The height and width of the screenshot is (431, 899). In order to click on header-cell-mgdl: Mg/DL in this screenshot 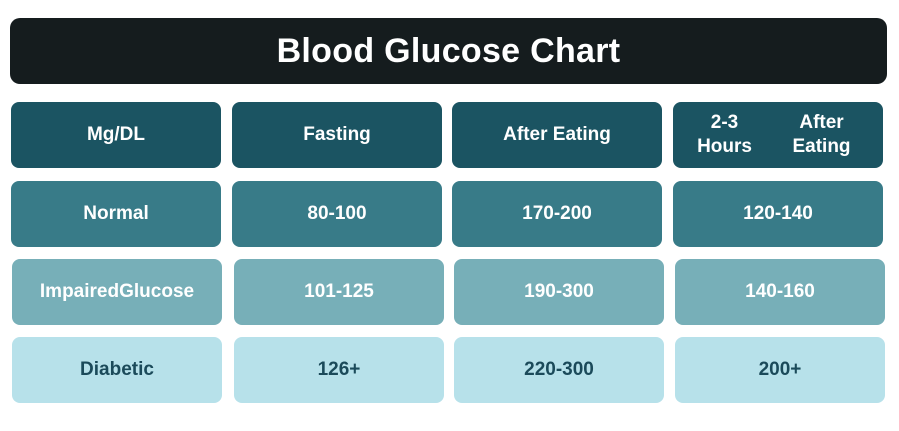, I will do `click(116, 135)`.